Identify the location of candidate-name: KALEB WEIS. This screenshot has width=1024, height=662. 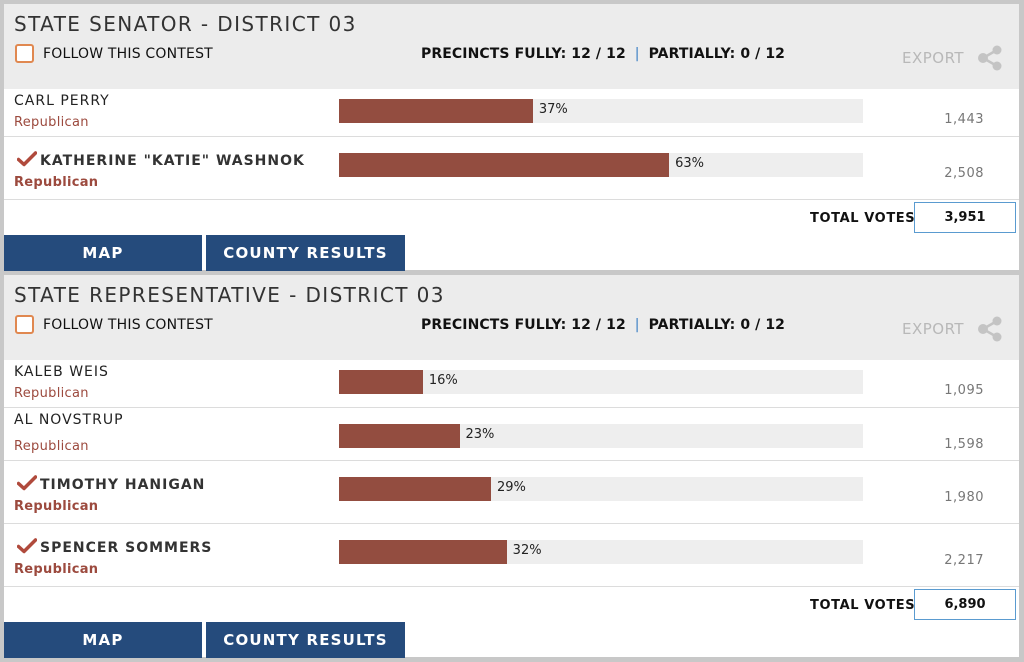
(61, 372).